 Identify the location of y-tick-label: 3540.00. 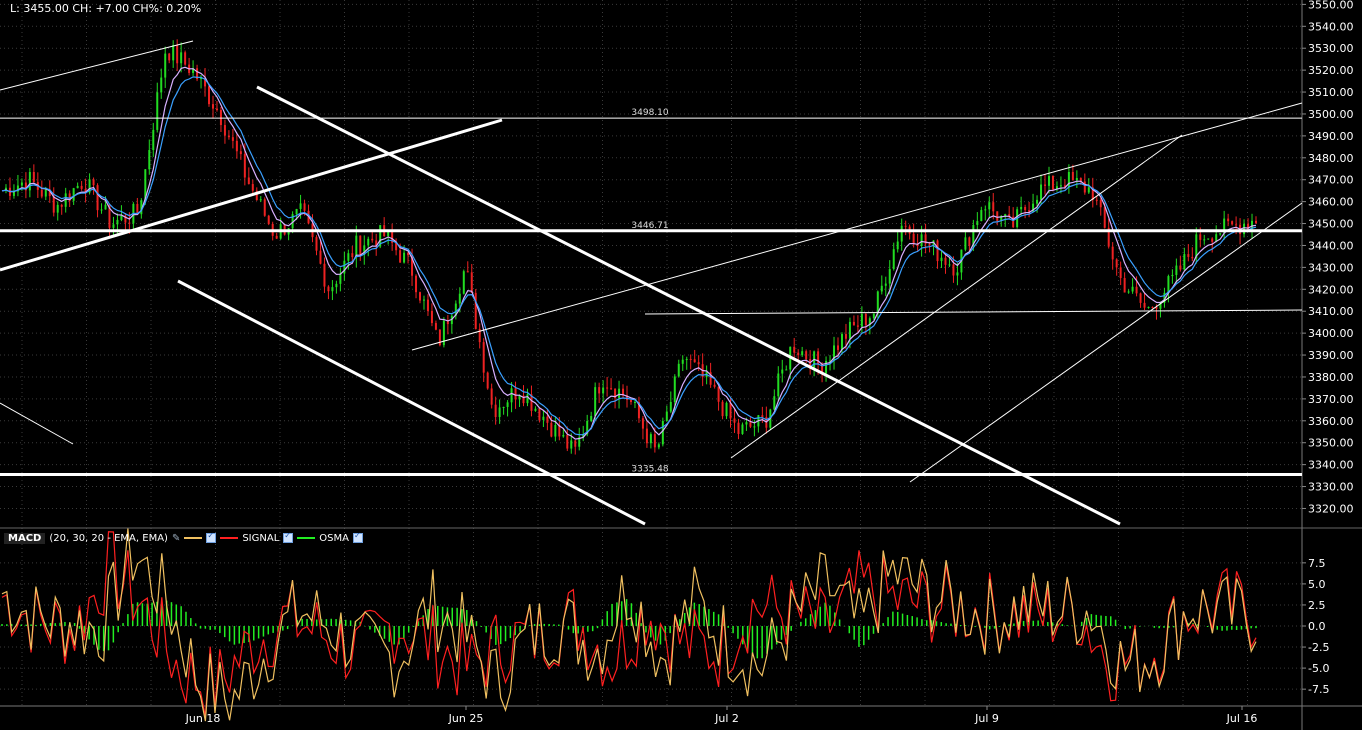
(1331, 26).